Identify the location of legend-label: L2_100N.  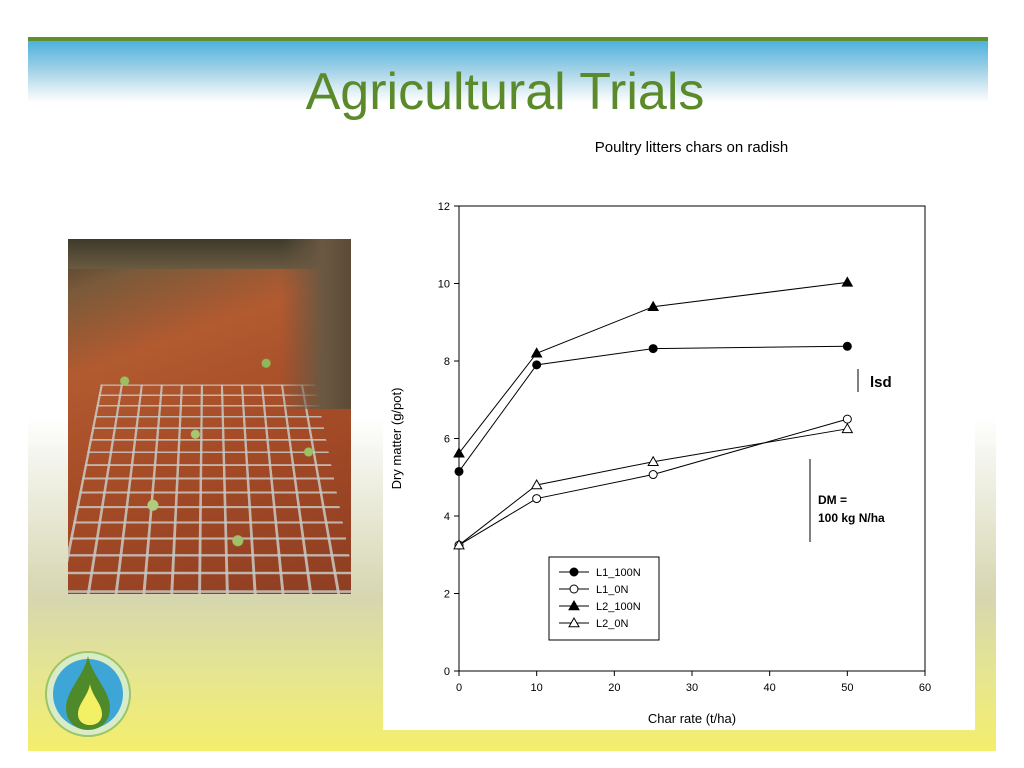
(618, 607).